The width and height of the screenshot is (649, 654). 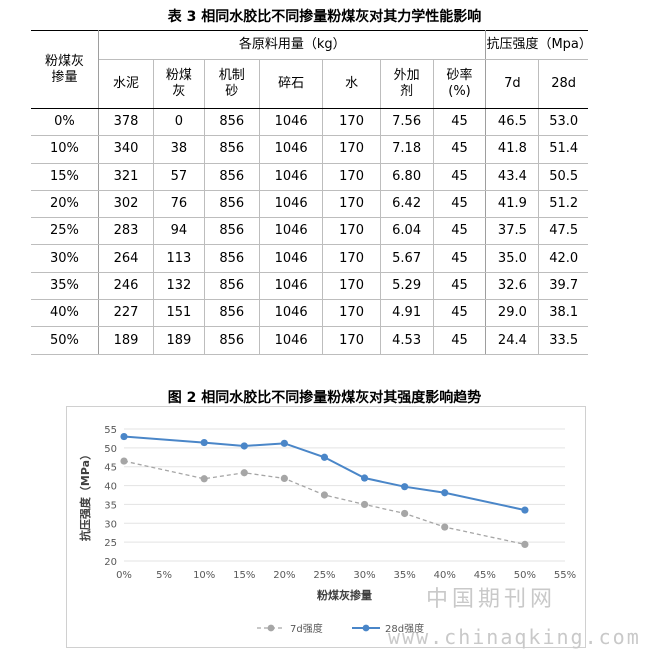 I want to click on table-cell: 38, so click(x=179, y=149).